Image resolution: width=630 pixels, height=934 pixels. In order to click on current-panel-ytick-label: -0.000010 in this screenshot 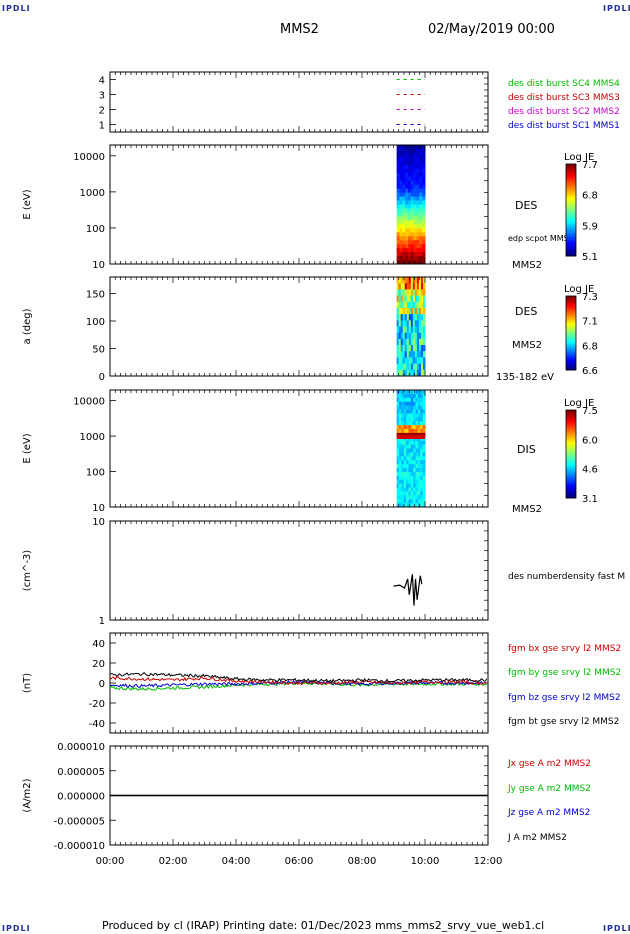, I will do `click(79, 846)`.